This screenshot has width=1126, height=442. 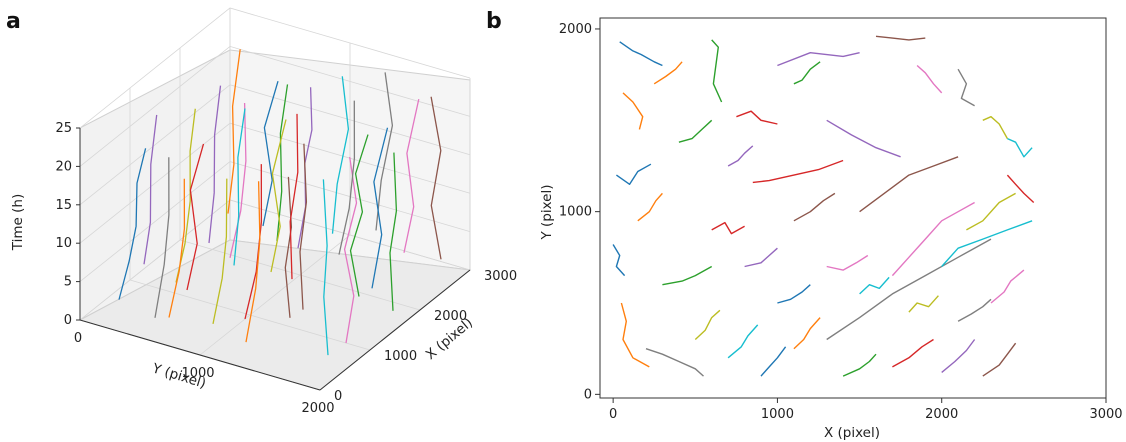 What do you see at coordinates (63, 243) in the screenshot?
I see `panel-a-ztick-2: 10` at bounding box center [63, 243].